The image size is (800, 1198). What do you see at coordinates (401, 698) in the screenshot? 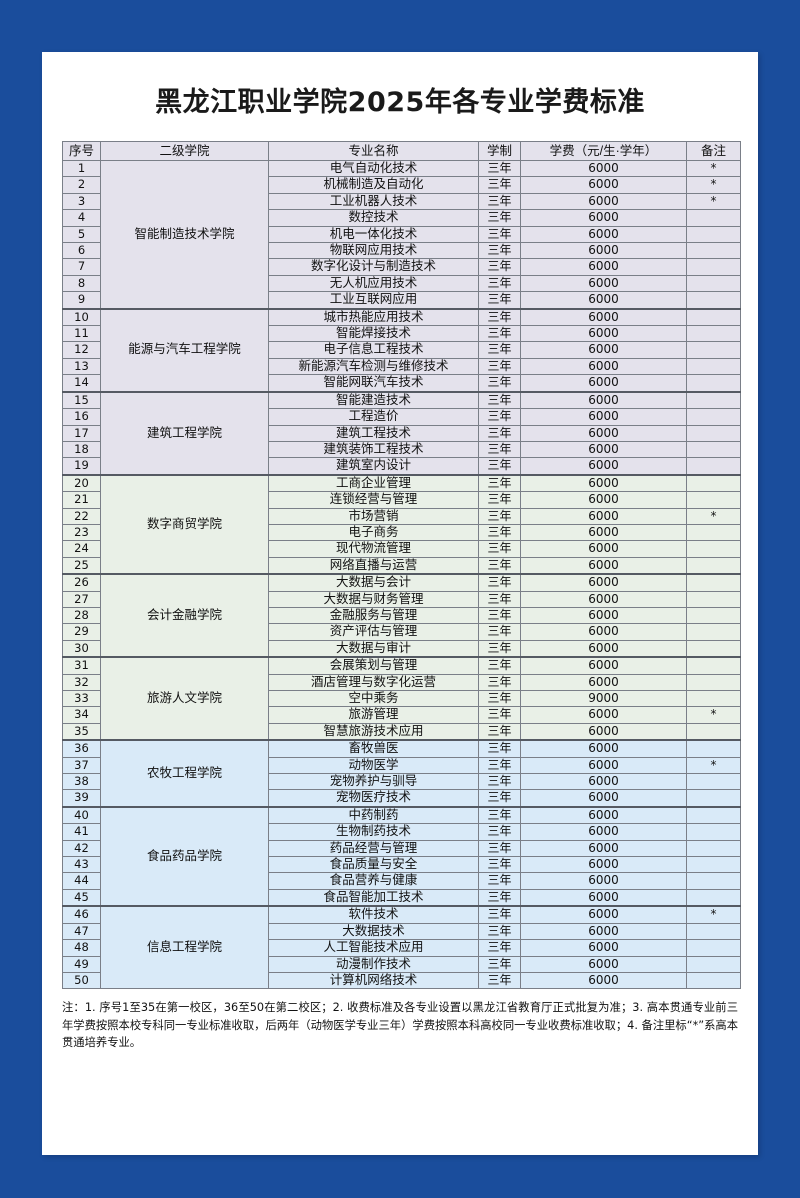
I see `table-row: 33 空中乘务 三年 9000` at bounding box center [401, 698].